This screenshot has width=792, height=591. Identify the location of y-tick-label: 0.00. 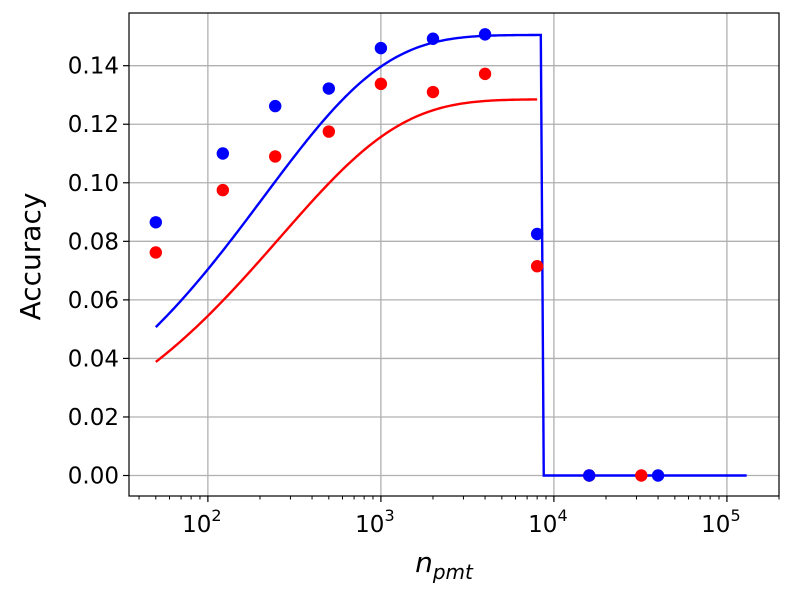
(93, 477).